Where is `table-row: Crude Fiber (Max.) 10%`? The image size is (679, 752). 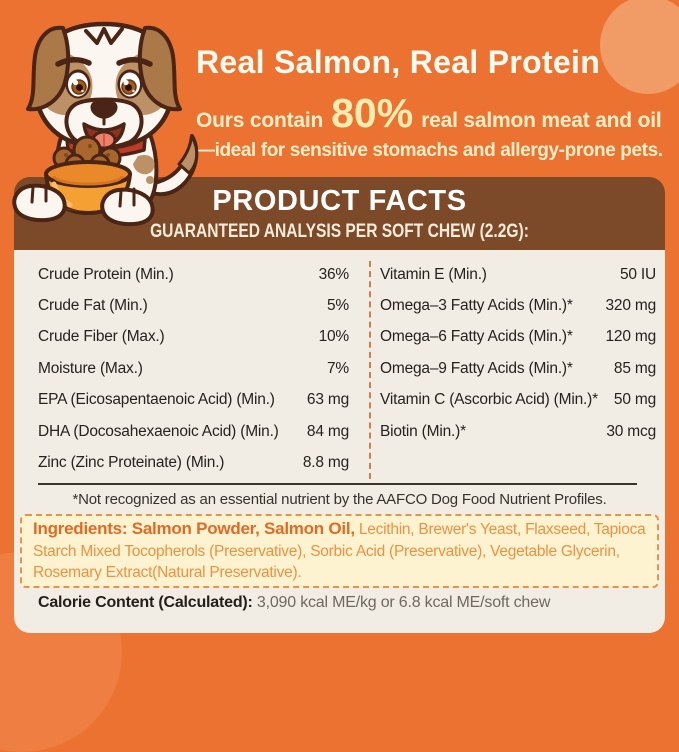
table-row: Crude Fiber (Max.) 10% is located at coordinates (193, 337).